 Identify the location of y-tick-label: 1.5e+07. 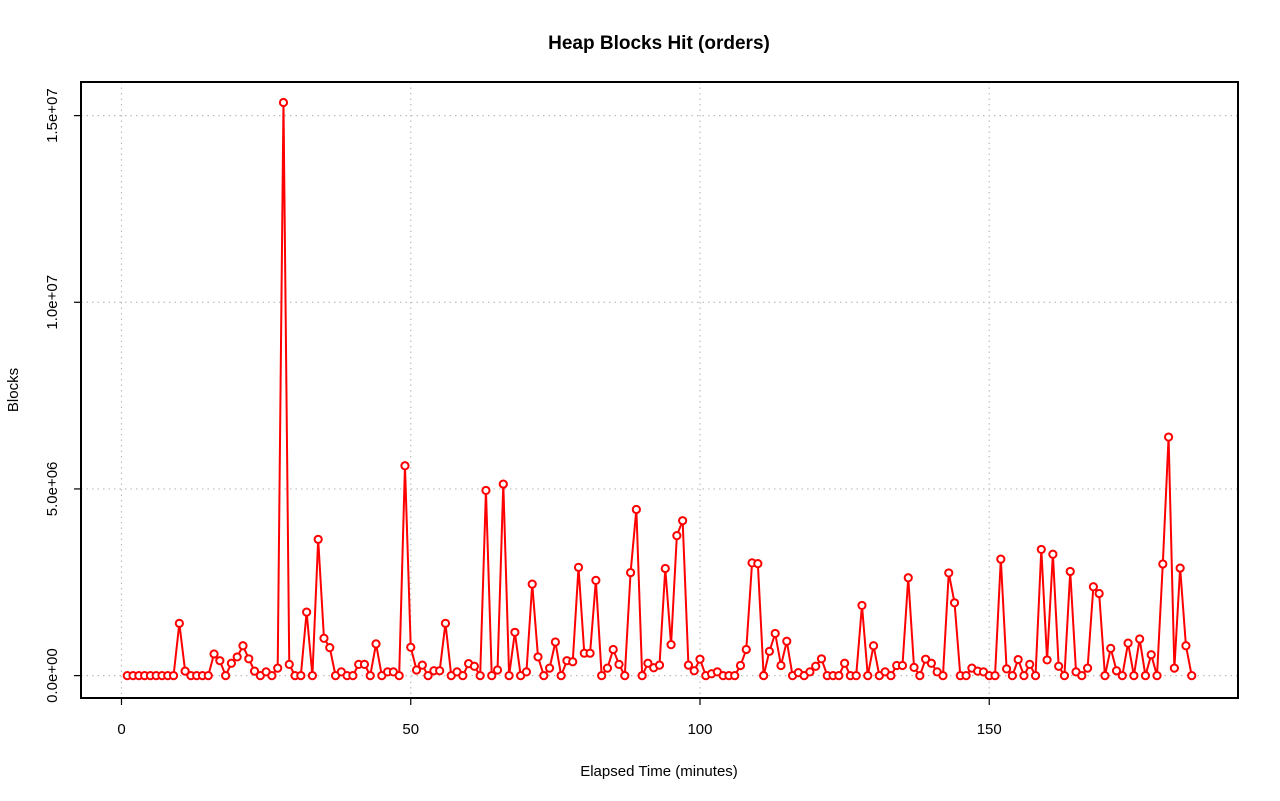
(52, 115).